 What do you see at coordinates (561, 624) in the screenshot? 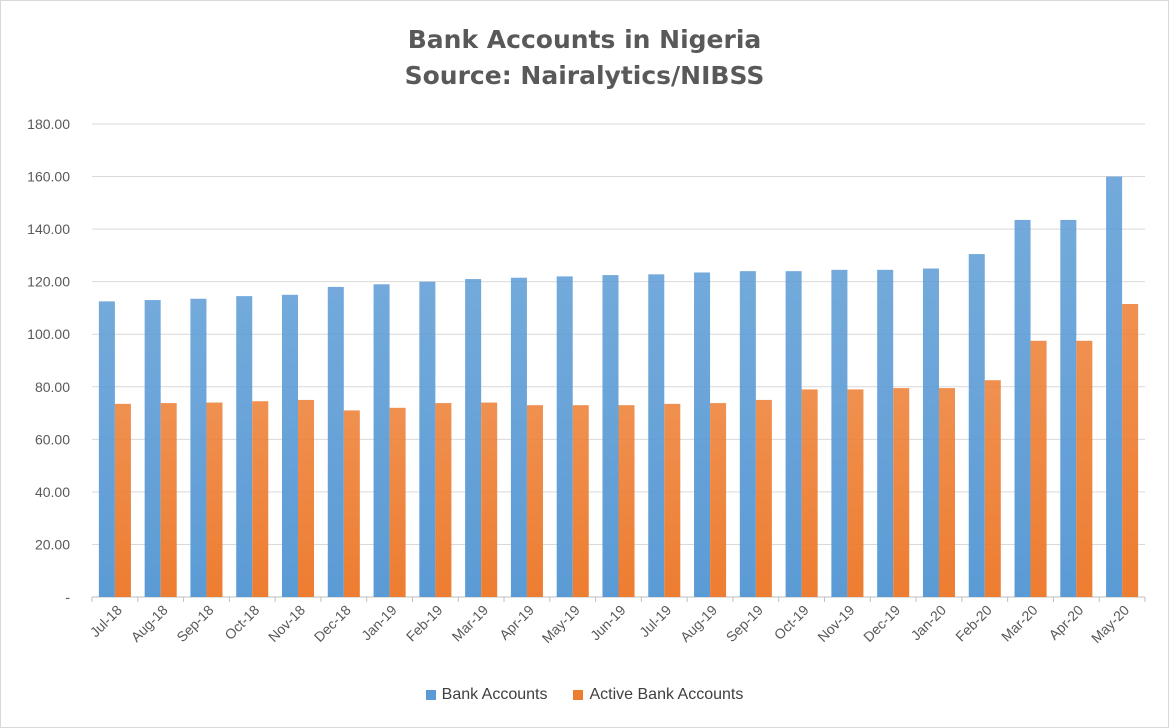
I see `x-tick-label: May-19` at bounding box center [561, 624].